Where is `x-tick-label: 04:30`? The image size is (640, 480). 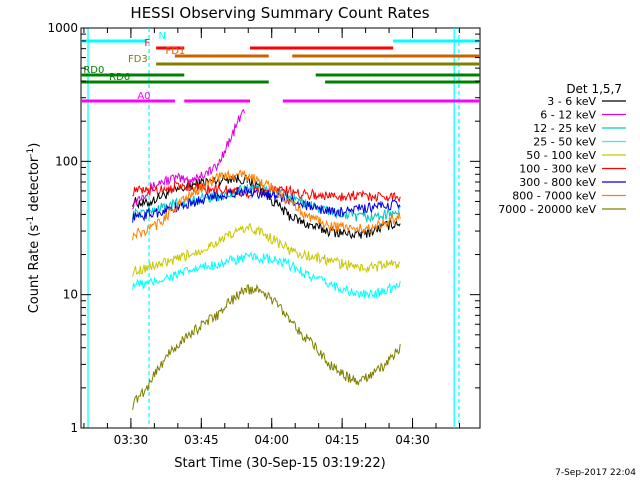 x-tick-label: 04:30 is located at coordinates (412, 440).